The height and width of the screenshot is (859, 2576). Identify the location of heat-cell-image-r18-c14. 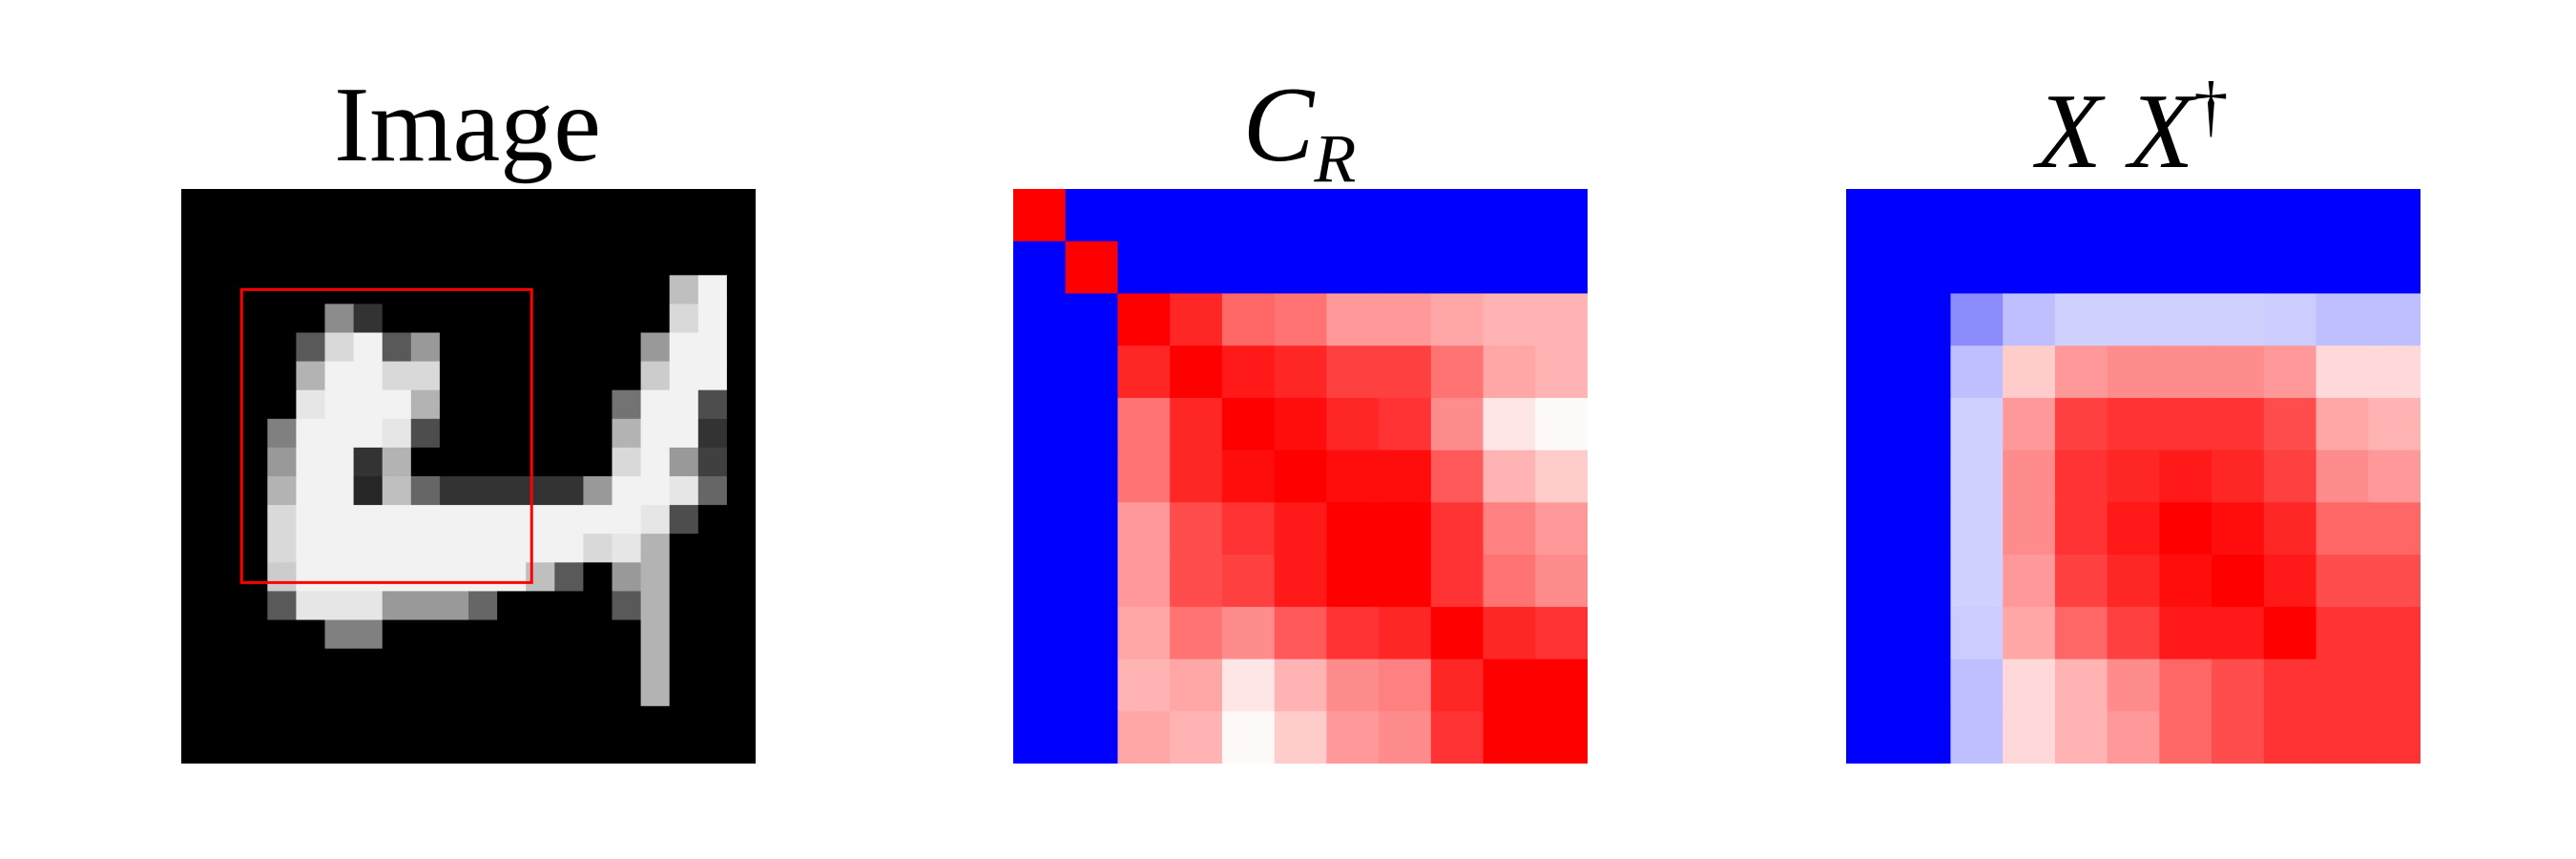
(598, 720).